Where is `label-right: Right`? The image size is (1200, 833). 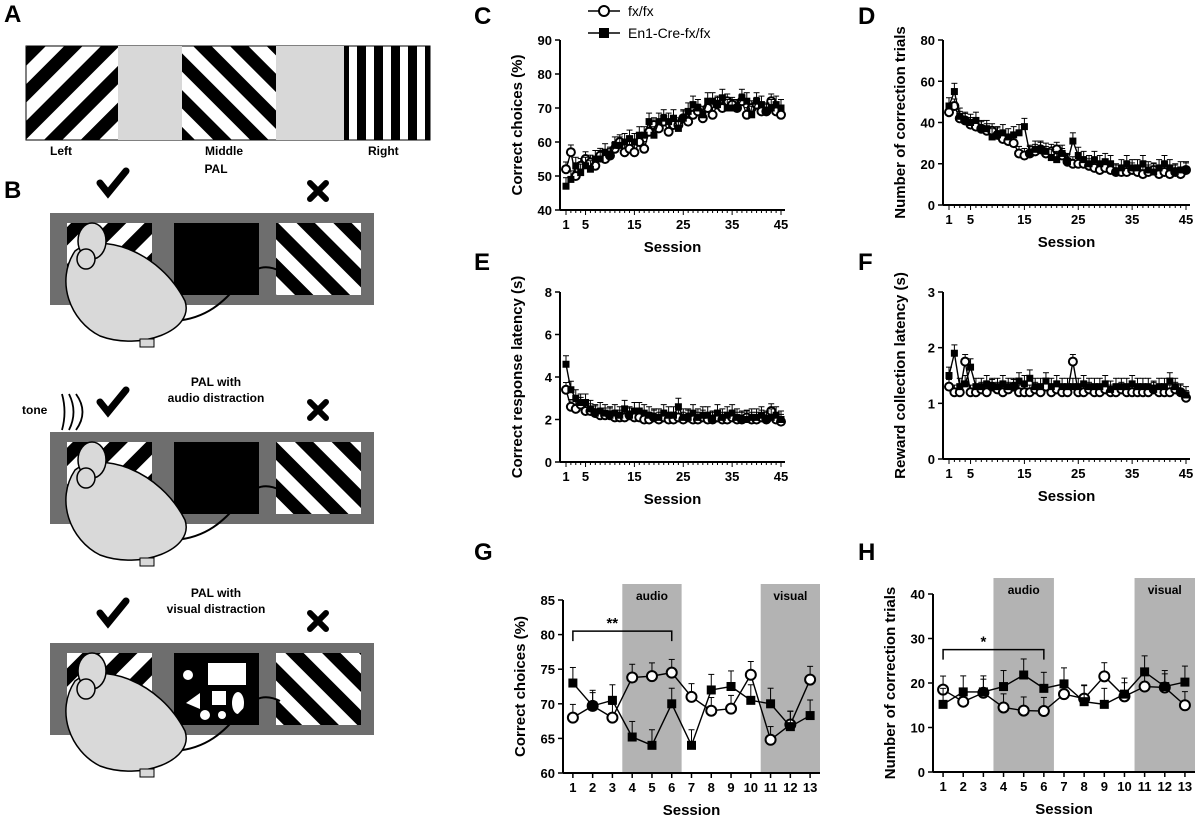 label-right: Right is located at coordinates (383, 151).